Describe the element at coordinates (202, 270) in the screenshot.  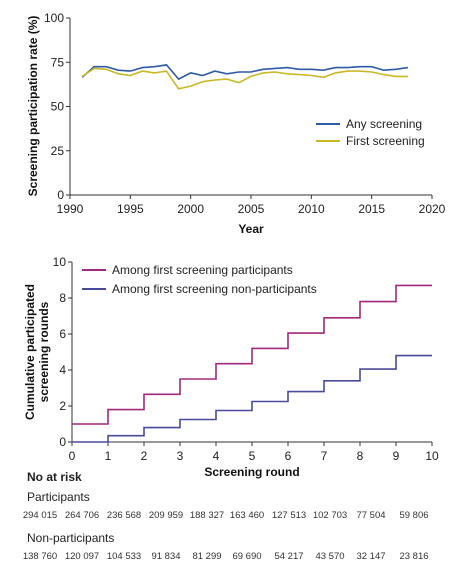
I see `legend-label-bottom: Among first screening participants` at that location.